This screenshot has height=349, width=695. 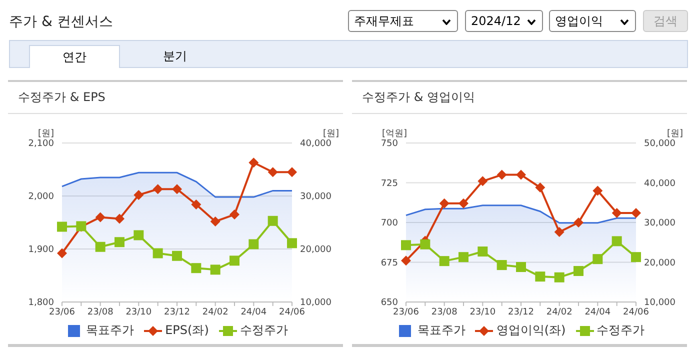 What do you see at coordinates (504, 21) in the screenshot?
I see `dropdown-field: 2024/12` at bounding box center [504, 21].